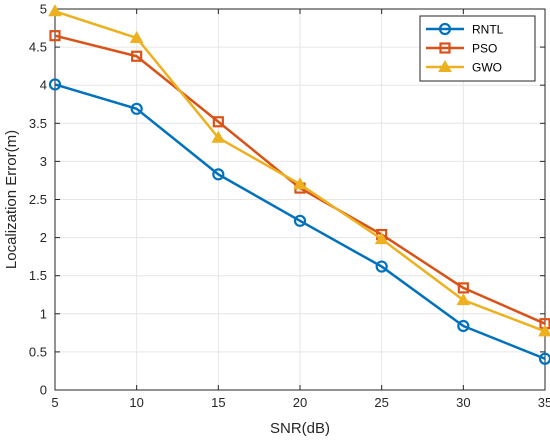  What do you see at coordinates (461, 49) in the screenshot?
I see `legend-entry-pso: PSO` at bounding box center [461, 49].